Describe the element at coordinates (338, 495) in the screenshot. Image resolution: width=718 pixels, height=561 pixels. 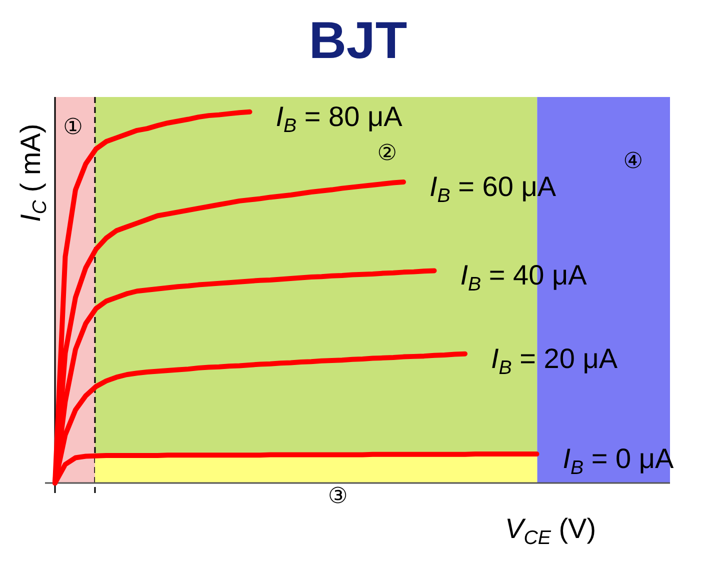
I see `band-label: ③` at that location.